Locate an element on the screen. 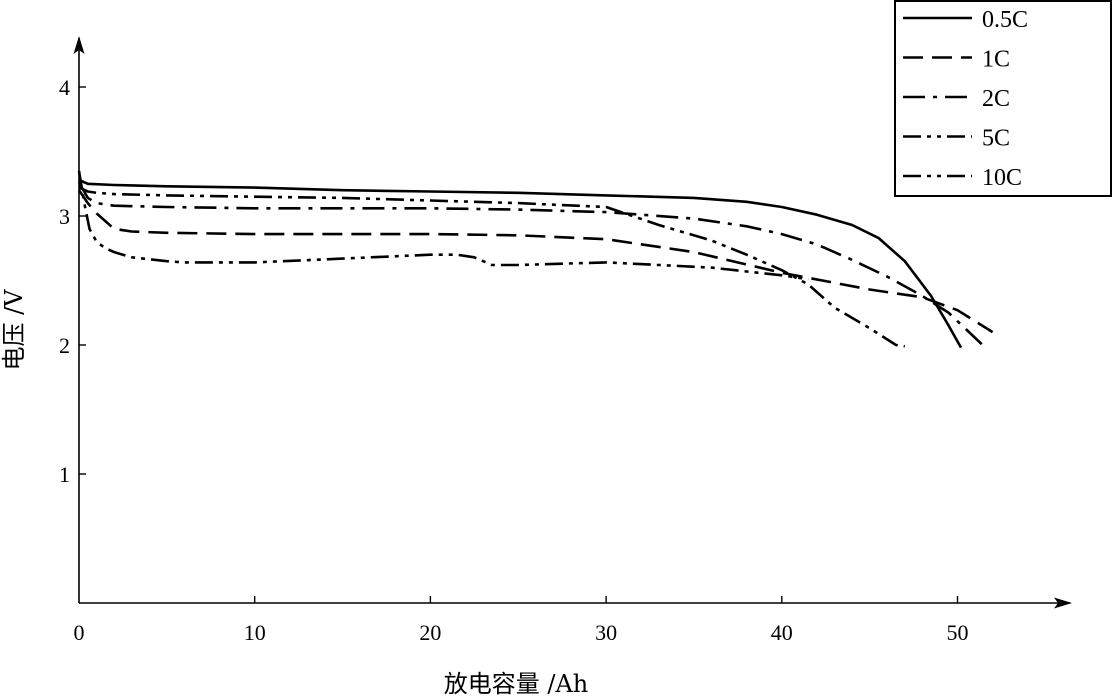 The image size is (1112, 698). series-line-10C is located at coordinates (443, 225).